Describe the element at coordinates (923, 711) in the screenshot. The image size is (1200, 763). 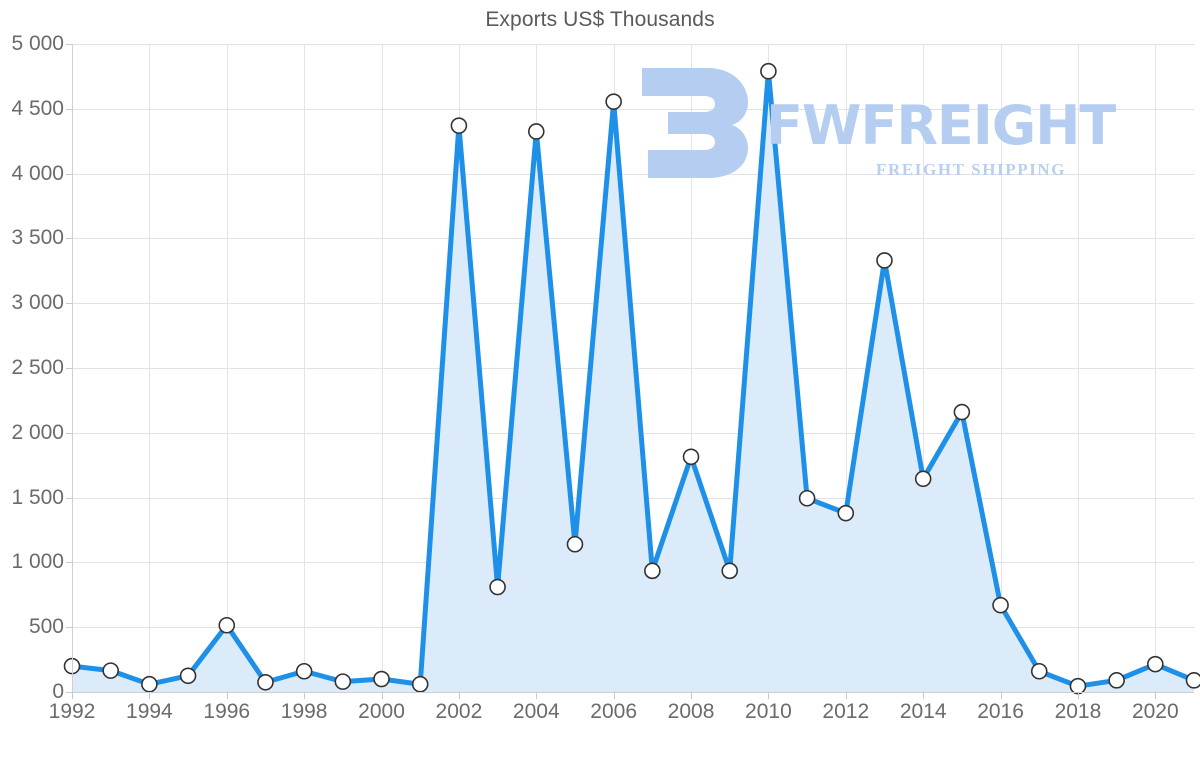
I see `x-axis-tick-label: 2014` at that location.